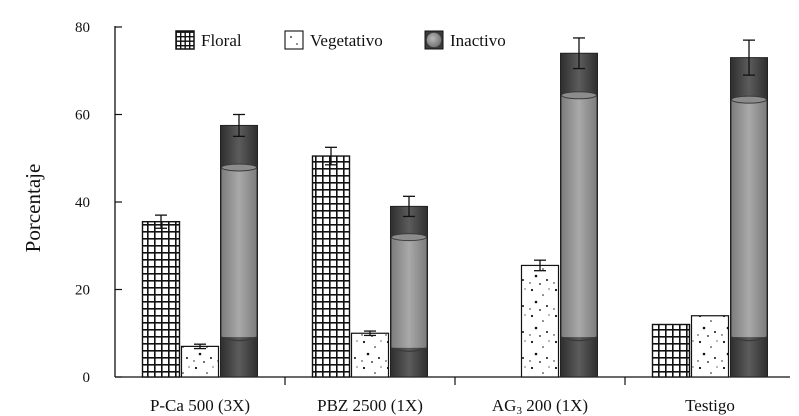 The height and width of the screenshot is (416, 799). What do you see at coordinates (478, 40) in the screenshot?
I see `legend-label: Inactivo` at bounding box center [478, 40].